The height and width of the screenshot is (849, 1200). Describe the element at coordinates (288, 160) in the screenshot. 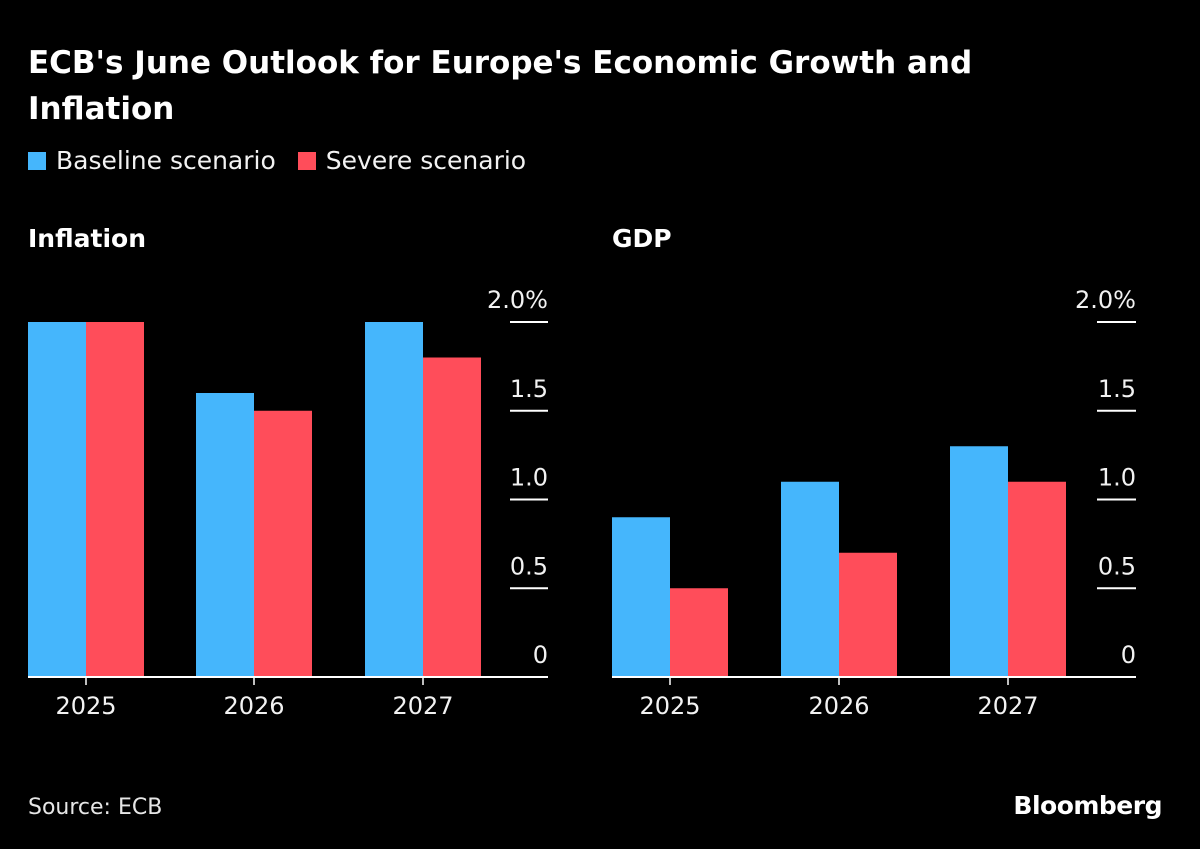

I see `legend: Baseline scenario Severe scenario` at that location.